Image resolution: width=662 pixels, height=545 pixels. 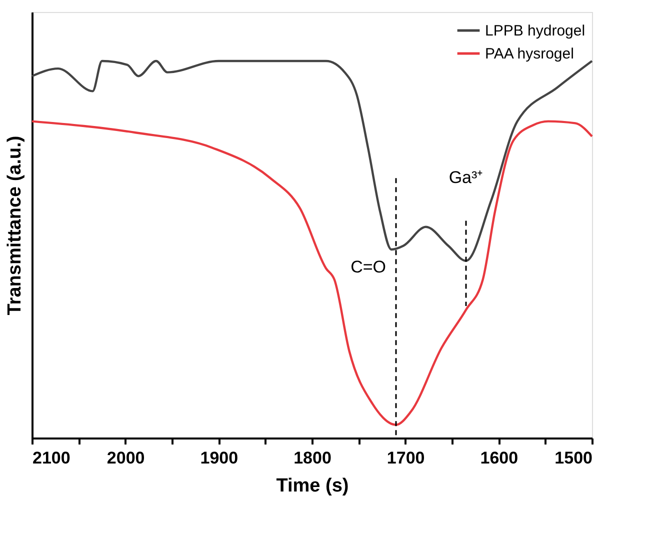 What do you see at coordinates (573, 458) in the screenshot?
I see `x-tick-label: 1500` at bounding box center [573, 458].